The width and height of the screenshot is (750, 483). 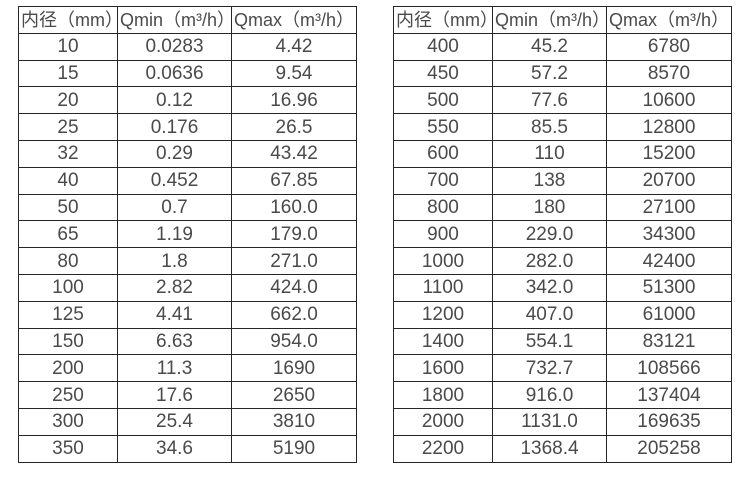 What do you see at coordinates (294, 395) in the screenshot?
I see `table-cell: 2650` at bounding box center [294, 395].